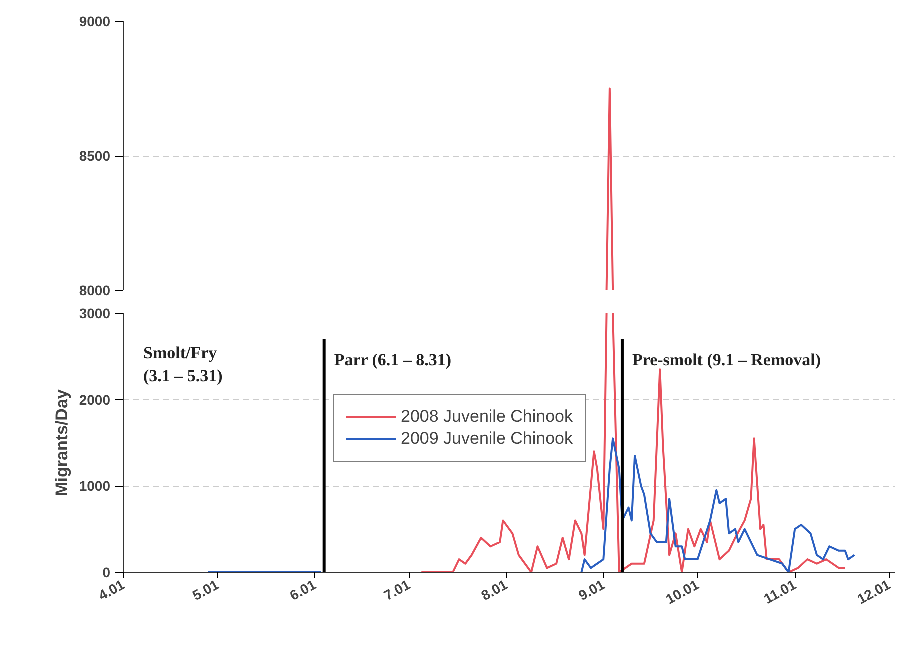  Describe the element at coordinates (397, 590) in the screenshot. I see `x-tick-label: 7.01` at that location.